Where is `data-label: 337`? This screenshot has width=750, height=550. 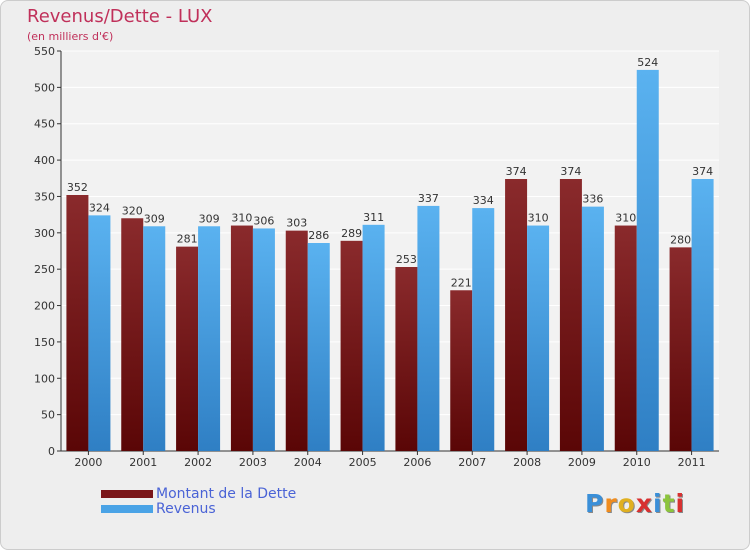 data-label: 337 is located at coordinates (428, 198).